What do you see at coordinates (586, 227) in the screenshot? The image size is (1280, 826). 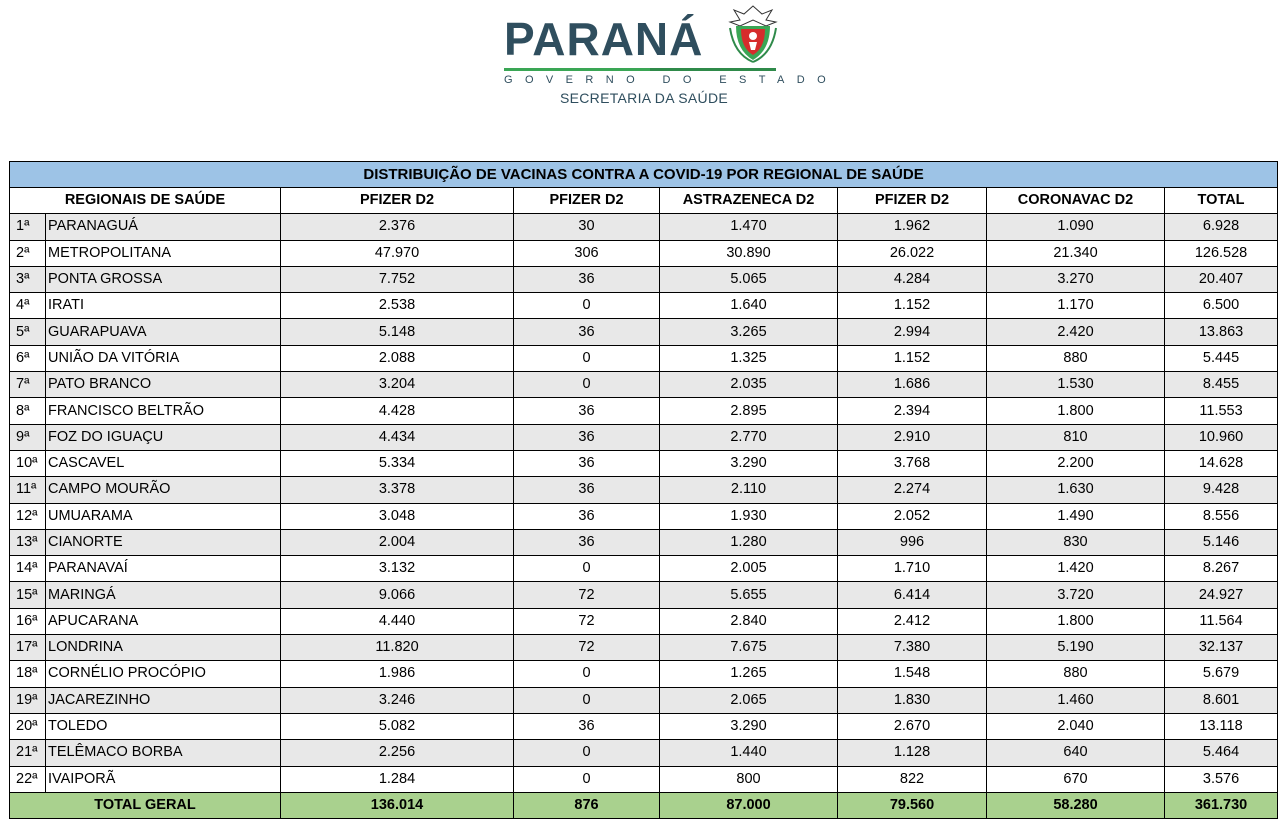 I see `table-cell: 30` at bounding box center [586, 227].